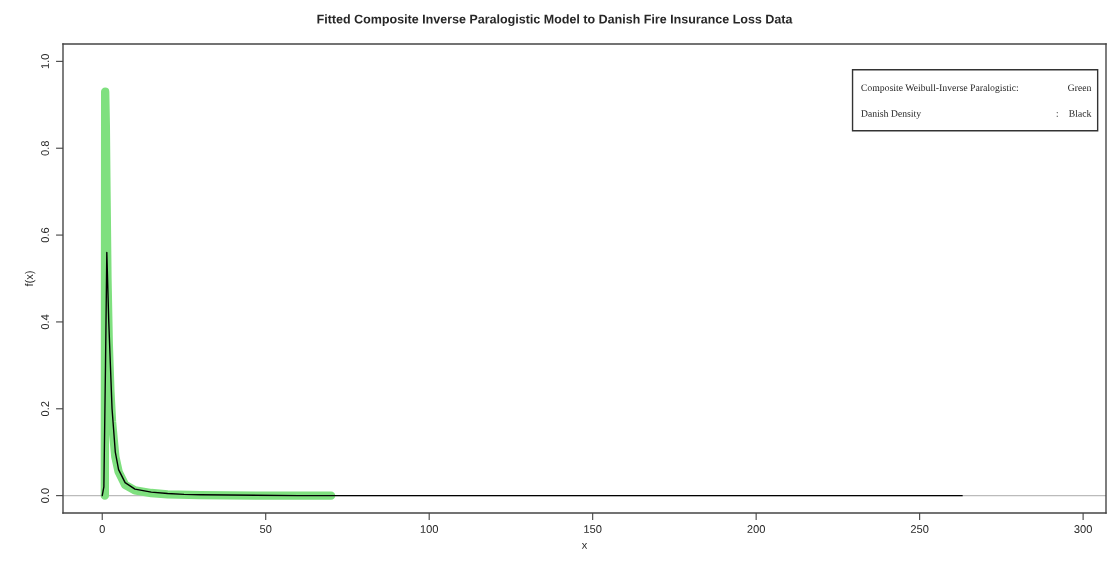 The width and height of the screenshot is (1109, 573). What do you see at coordinates (756, 529) in the screenshot?
I see `x-tick-label: 200` at bounding box center [756, 529].